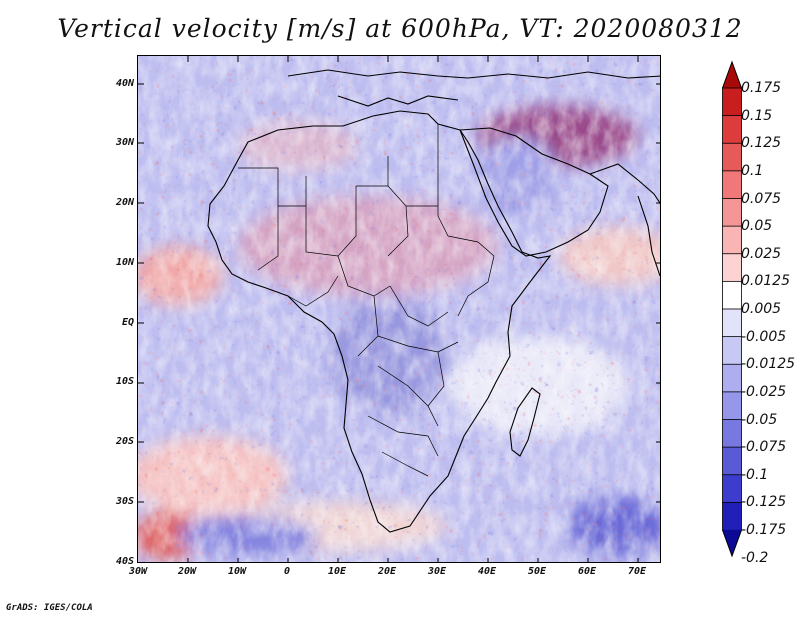 The width and height of the screenshot is (800, 618). What do you see at coordinates (537, 571) in the screenshot?
I see `lon-label-50e: 50E` at bounding box center [537, 571].